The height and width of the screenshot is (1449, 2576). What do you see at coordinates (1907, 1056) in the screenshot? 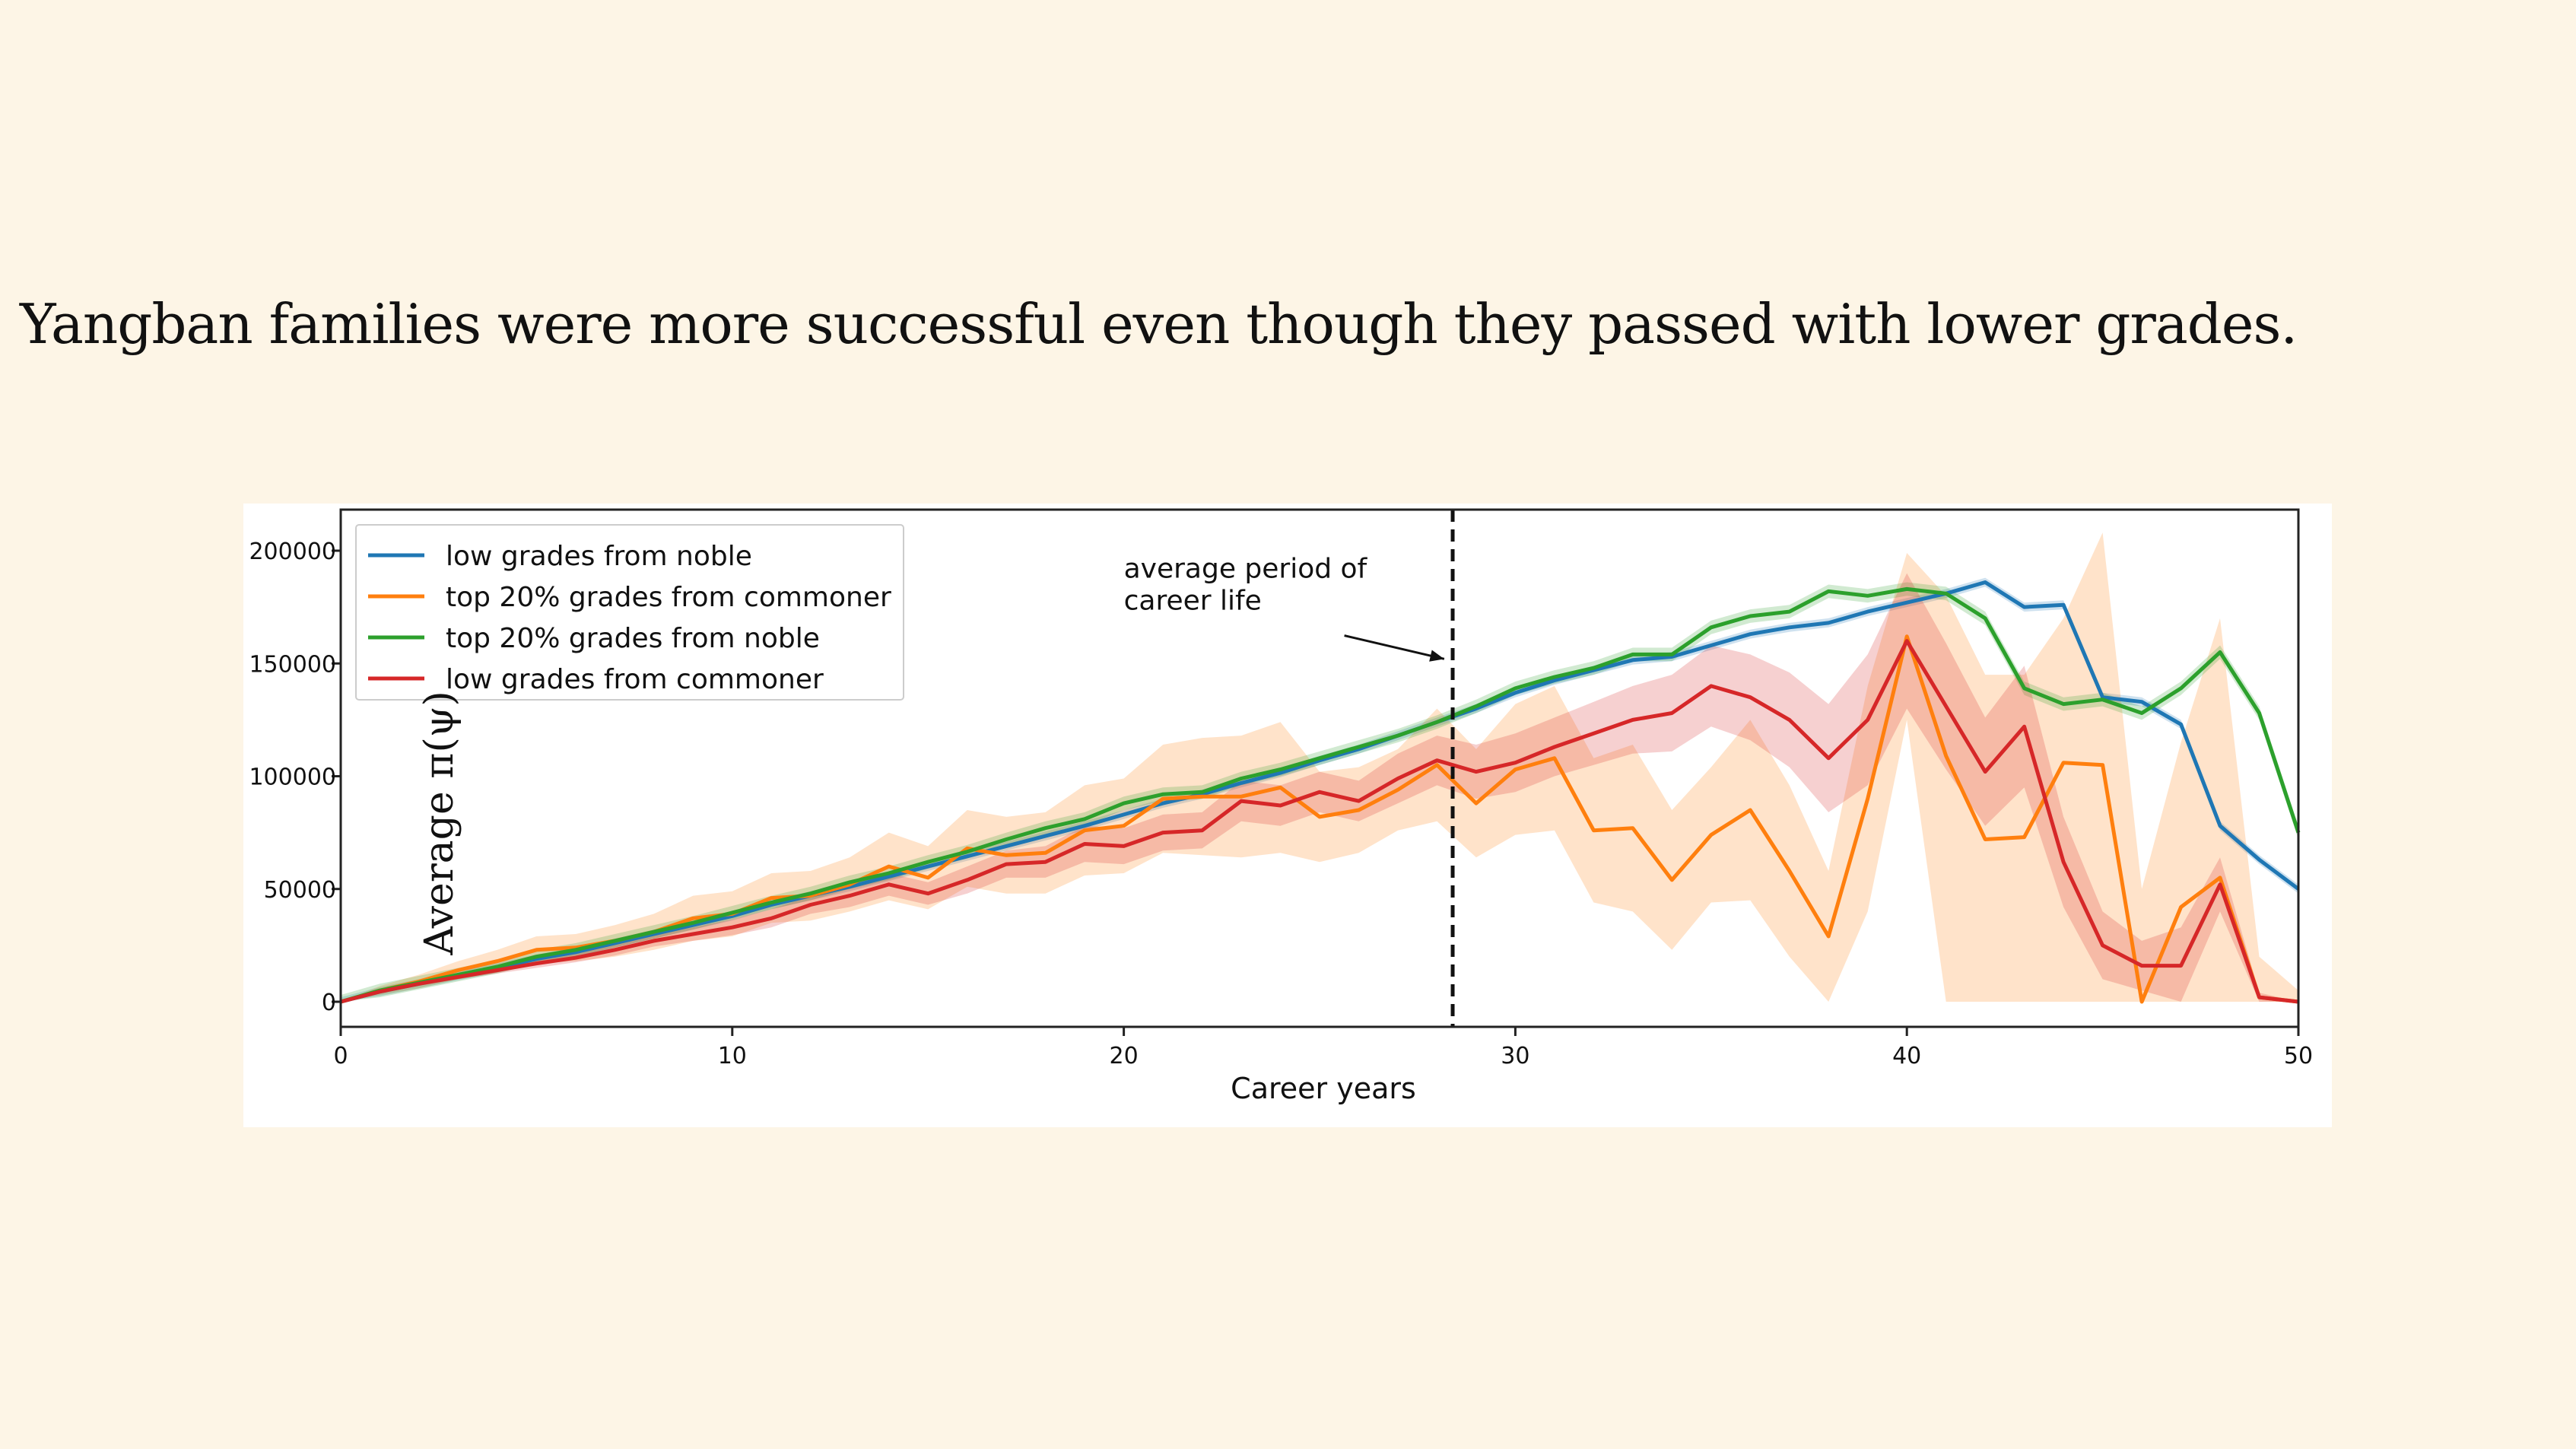
I see `x-tick-label: 40` at bounding box center [1907, 1056].